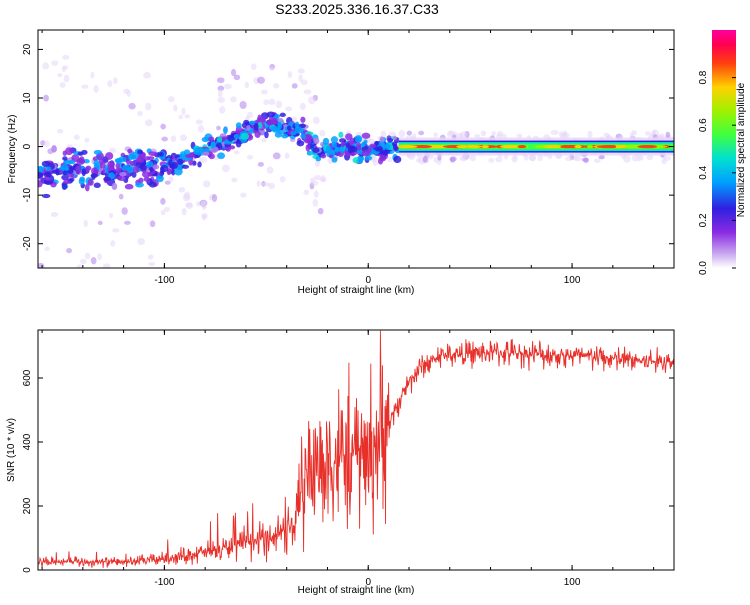 This screenshot has width=750, height=605. Describe the element at coordinates (368, 582) in the screenshot. I see `snr-xtick-label: 0` at that location.